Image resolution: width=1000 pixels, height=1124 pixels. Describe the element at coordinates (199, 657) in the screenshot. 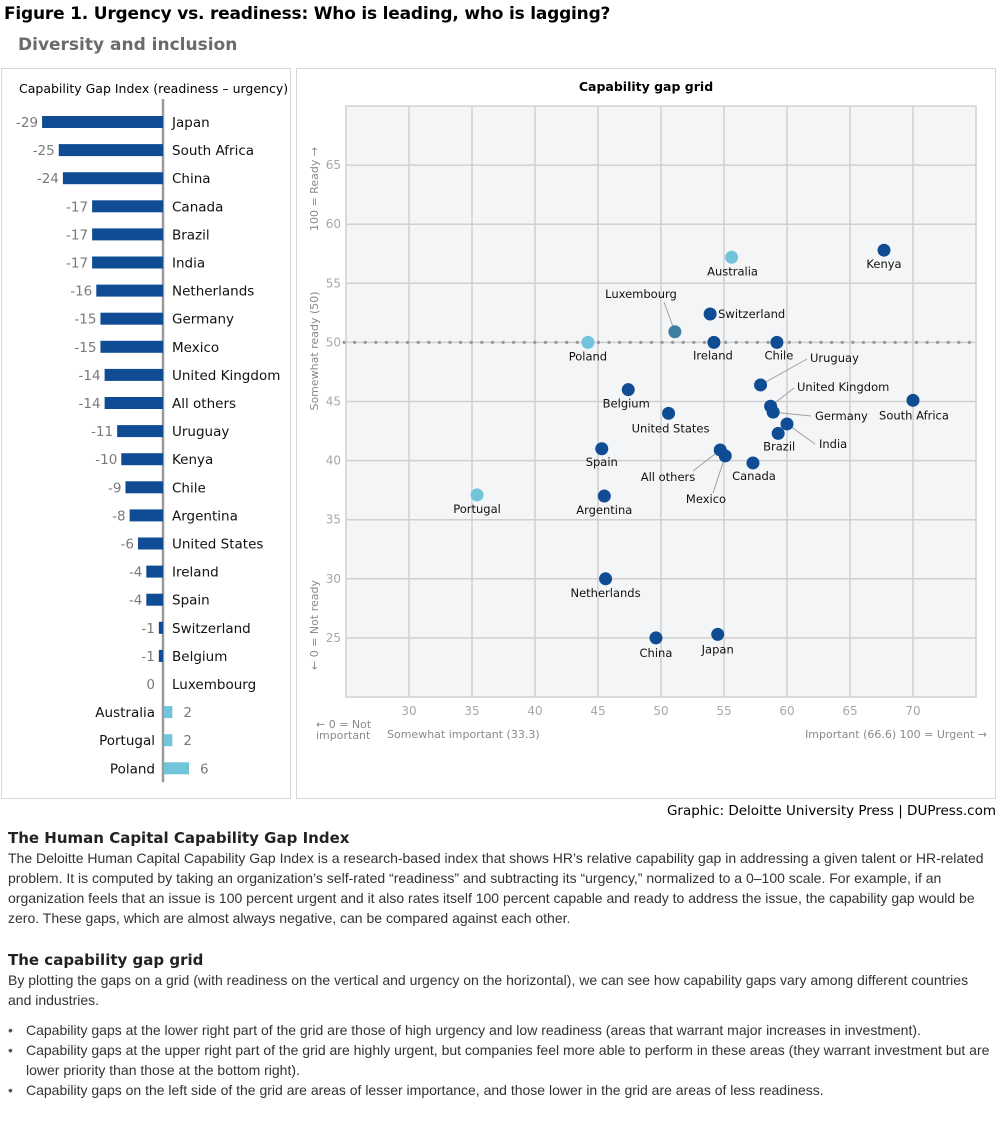

I see `bar-category-label: Belgium` at that location.